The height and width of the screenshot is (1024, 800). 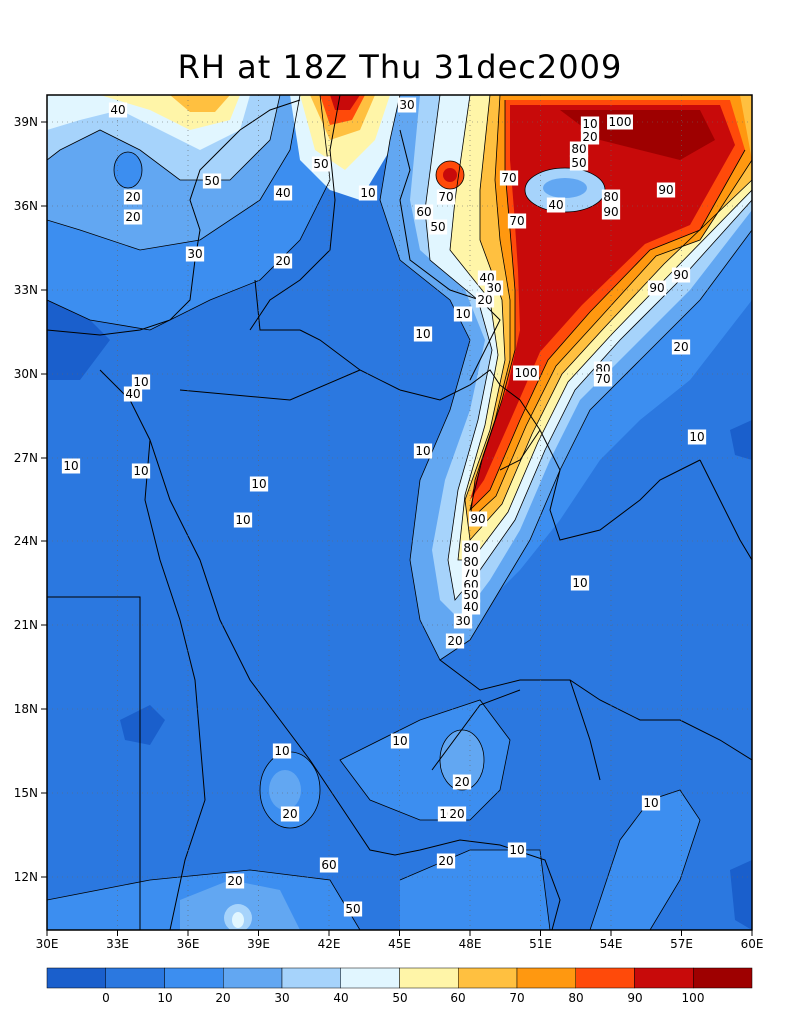 What do you see at coordinates (47, 944) in the screenshot?
I see `lon-label: 30E` at bounding box center [47, 944].